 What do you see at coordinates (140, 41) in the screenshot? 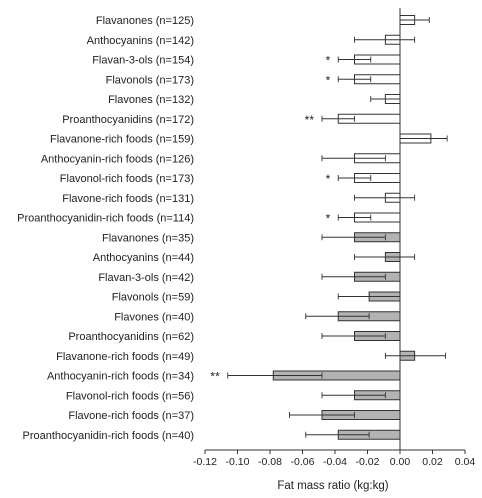
I see `category-label: Anthocyanins (n=142)` at bounding box center [140, 41].